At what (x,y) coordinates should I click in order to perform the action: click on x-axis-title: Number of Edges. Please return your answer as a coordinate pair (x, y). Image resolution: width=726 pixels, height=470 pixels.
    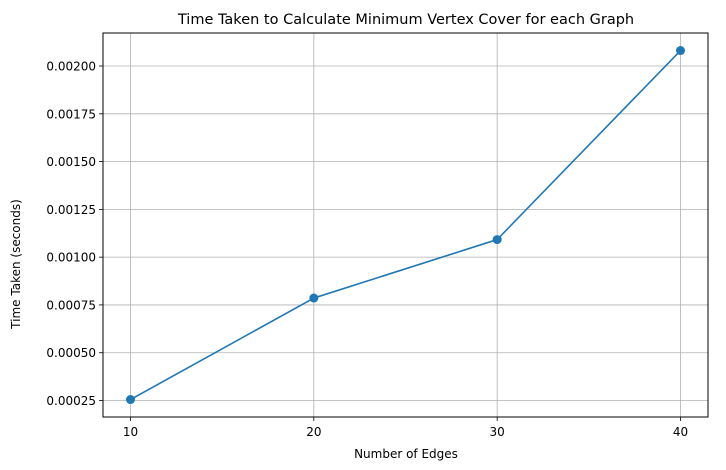
    Looking at the image, I should click on (406, 454).